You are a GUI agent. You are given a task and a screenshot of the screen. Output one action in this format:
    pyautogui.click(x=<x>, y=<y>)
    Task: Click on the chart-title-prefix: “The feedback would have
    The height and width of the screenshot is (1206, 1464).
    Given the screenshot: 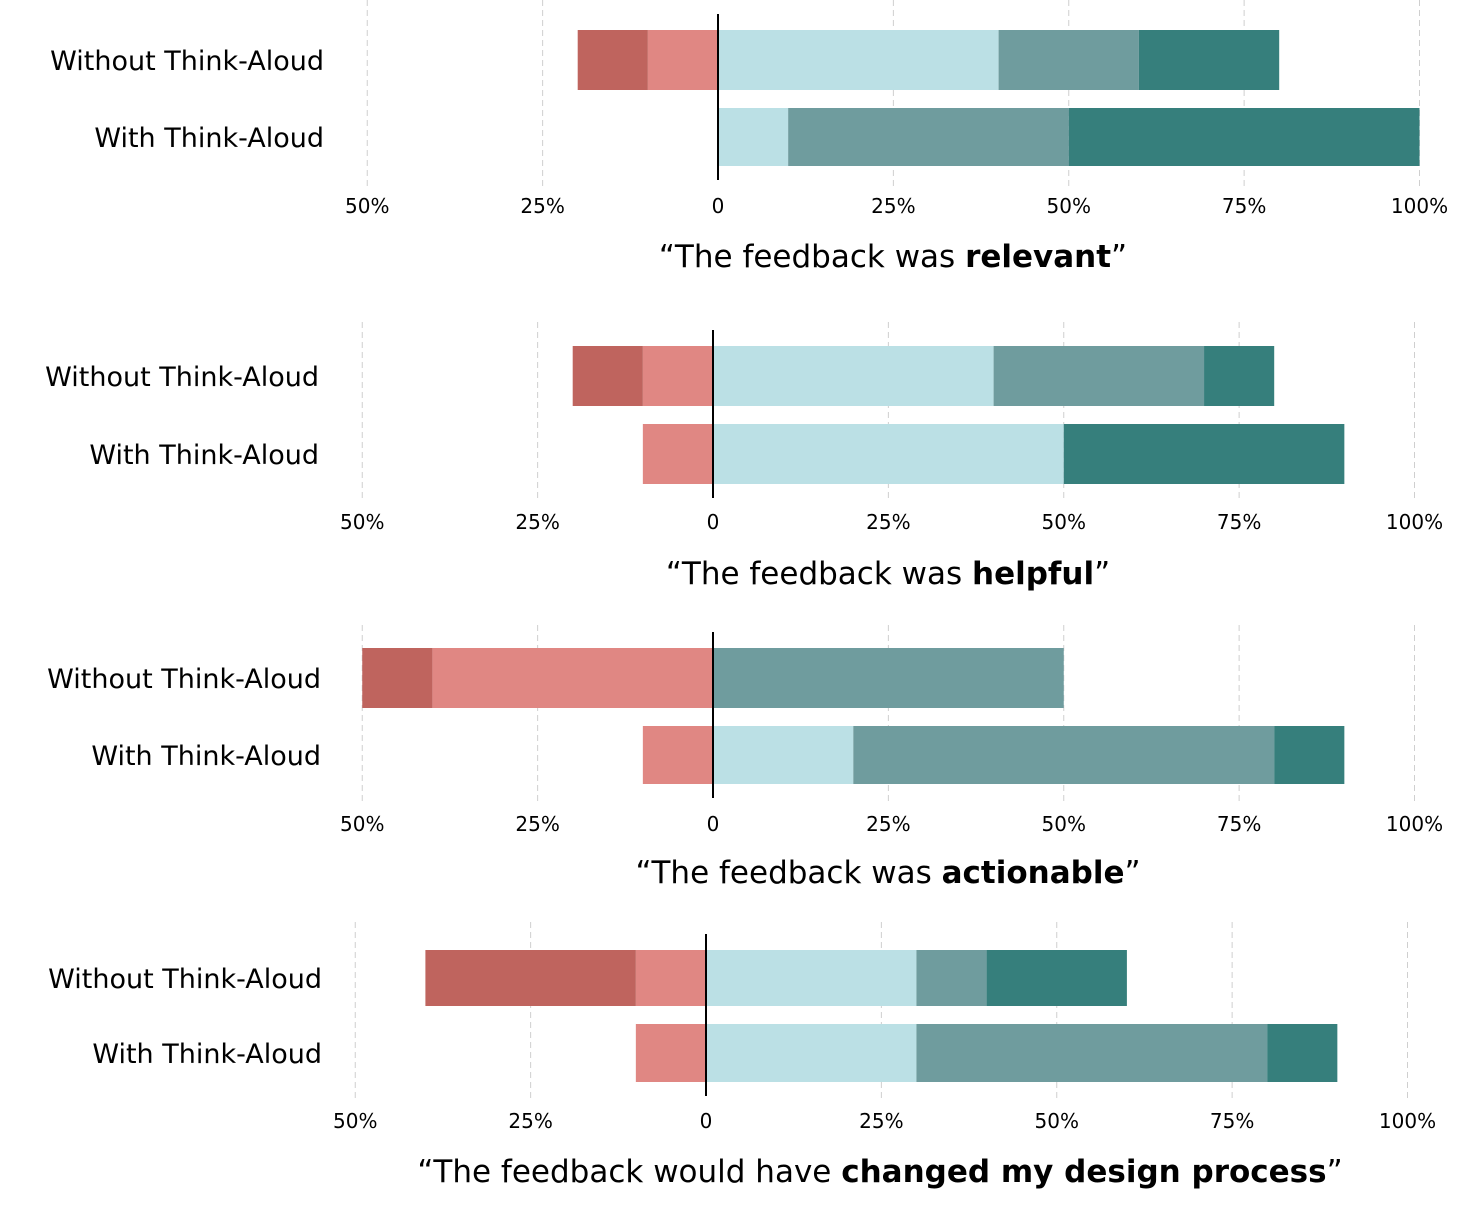 What is the action you would take?
    pyautogui.click(x=629, y=1172)
    